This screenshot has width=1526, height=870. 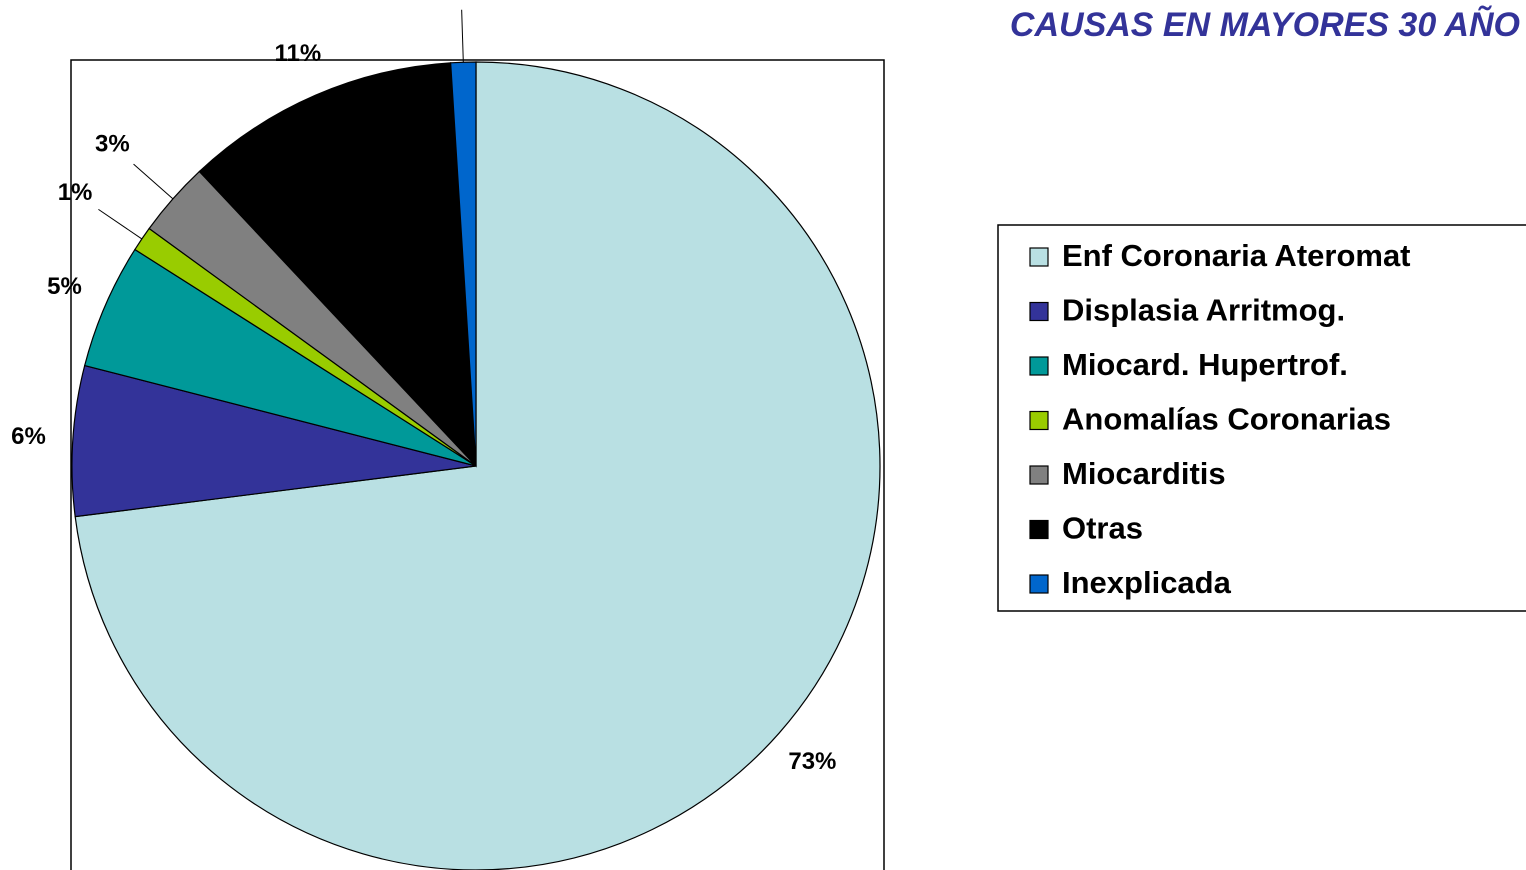 What do you see at coordinates (75, 192) in the screenshot?
I see `data-label: 1%` at bounding box center [75, 192].